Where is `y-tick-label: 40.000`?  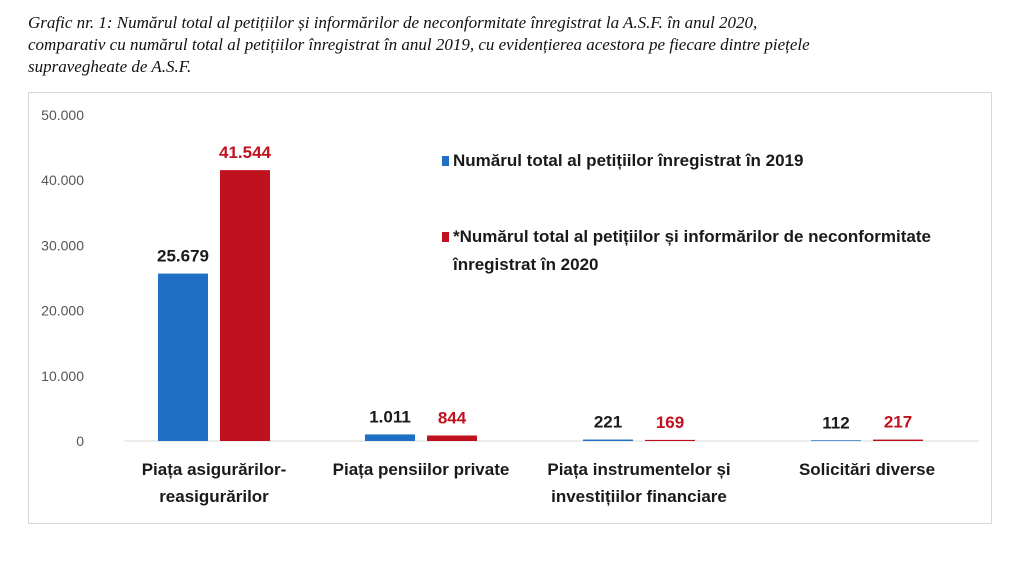 y-tick-label: 40.000 is located at coordinates (62, 180).